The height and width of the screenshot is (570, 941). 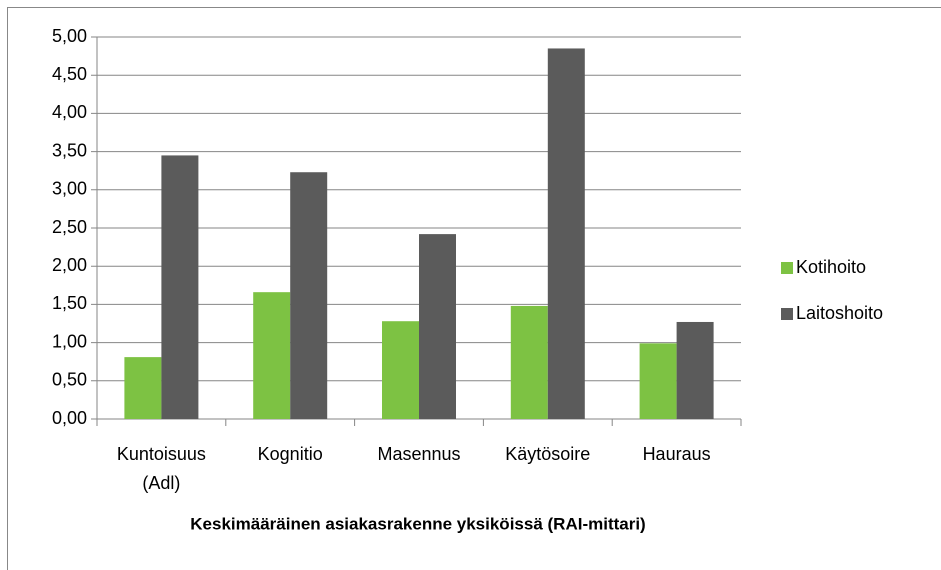 What do you see at coordinates (839, 313) in the screenshot?
I see `legend-label: Laitoshoito` at bounding box center [839, 313].